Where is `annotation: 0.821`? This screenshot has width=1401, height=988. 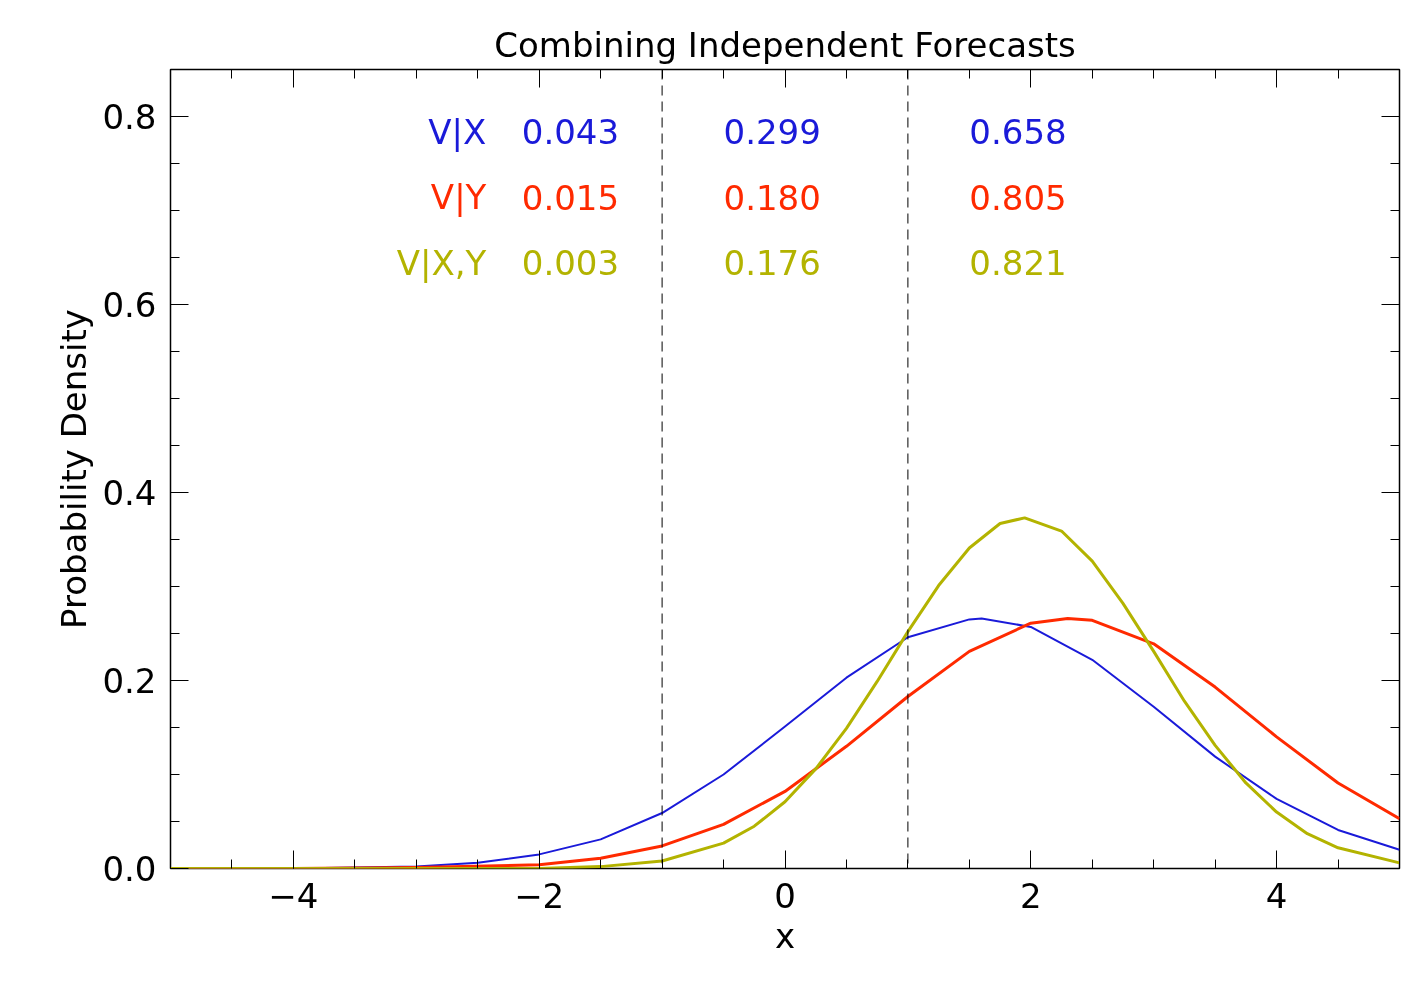 annotation: 0.821 is located at coordinates (1018, 263).